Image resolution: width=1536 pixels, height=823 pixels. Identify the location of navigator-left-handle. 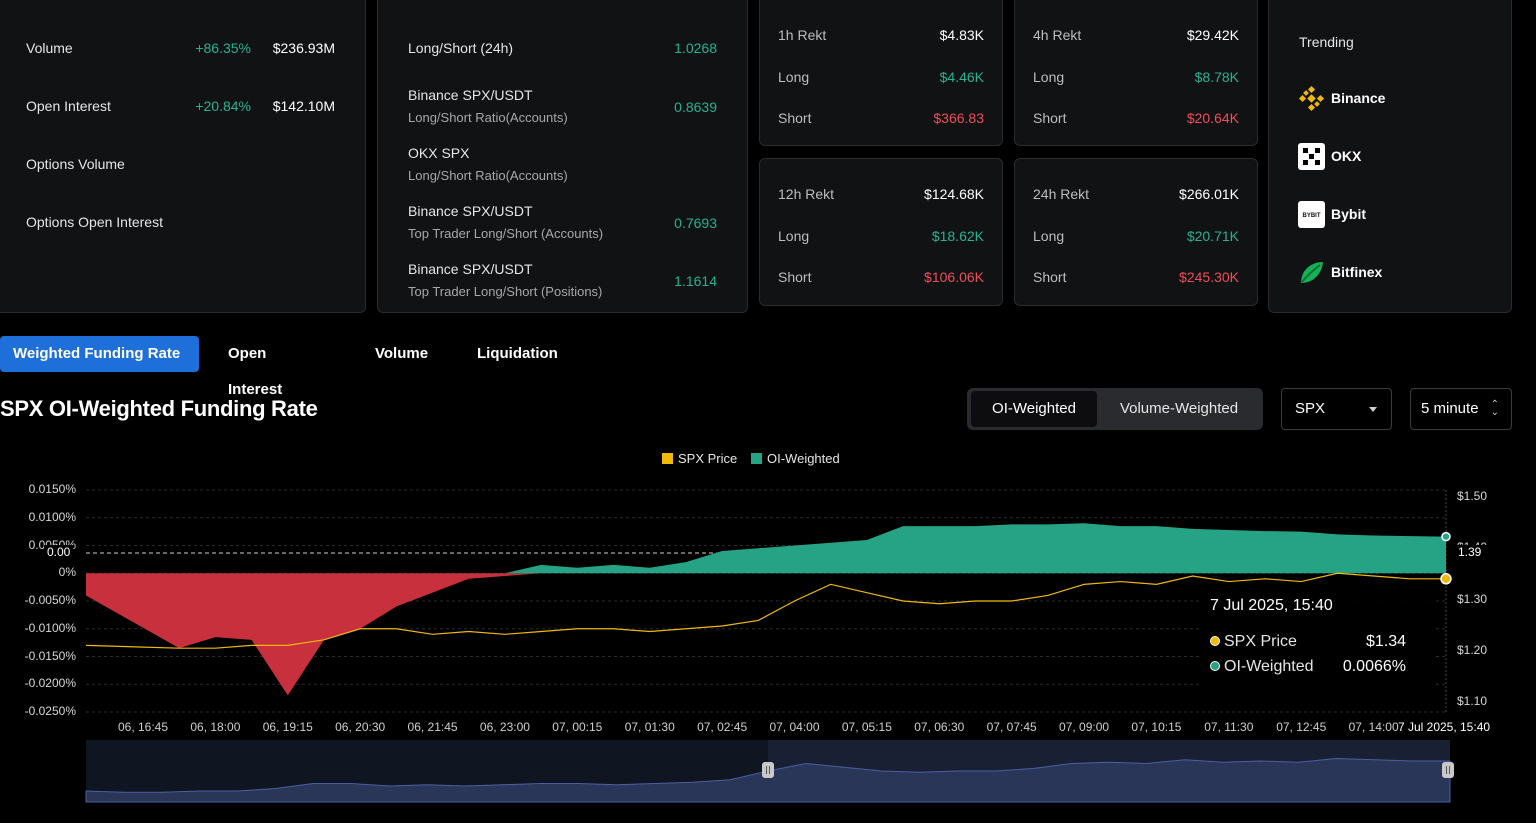
(768, 770).